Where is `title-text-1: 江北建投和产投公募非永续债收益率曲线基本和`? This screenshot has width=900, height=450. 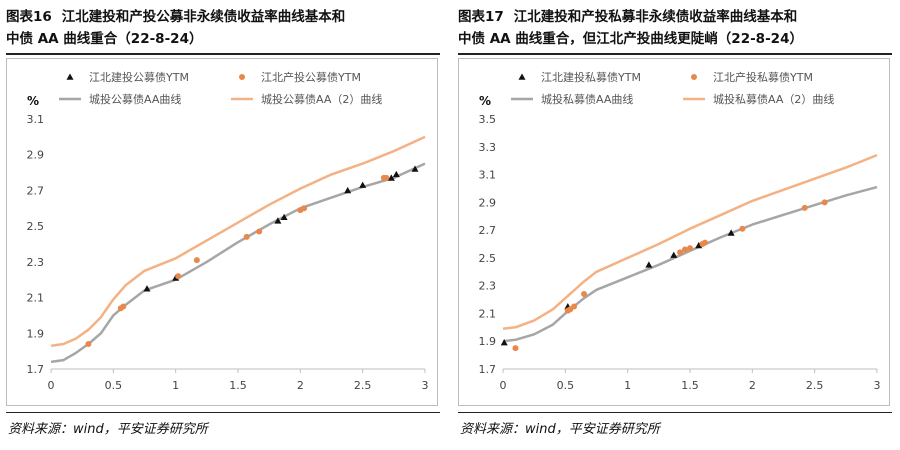
title-text-1: 江北建投和产投公募非永续债收益率曲线基本和 is located at coordinates (203, 17).